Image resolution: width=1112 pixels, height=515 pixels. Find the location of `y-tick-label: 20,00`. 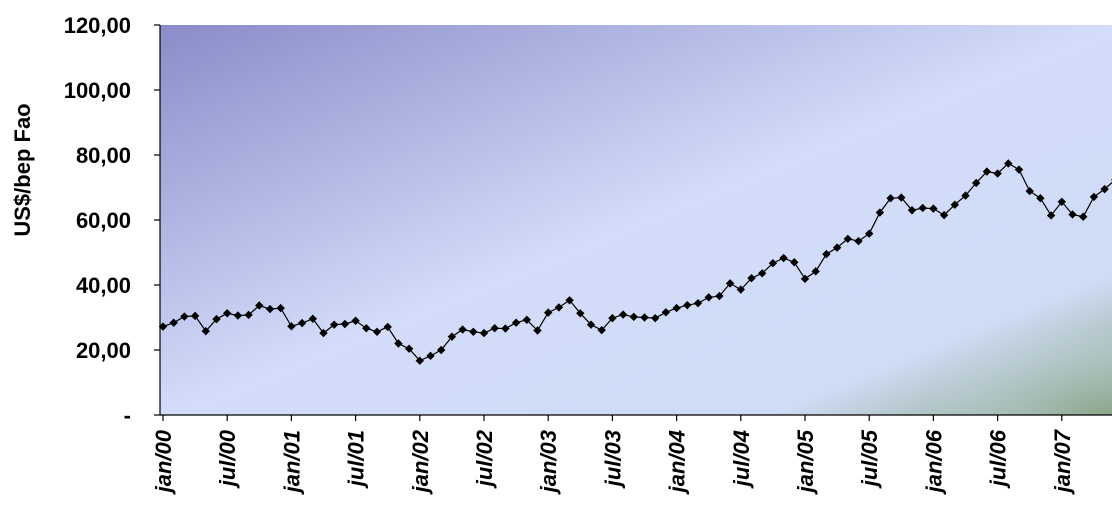

y-tick-label: 20,00 is located at coordinates (103, 350).